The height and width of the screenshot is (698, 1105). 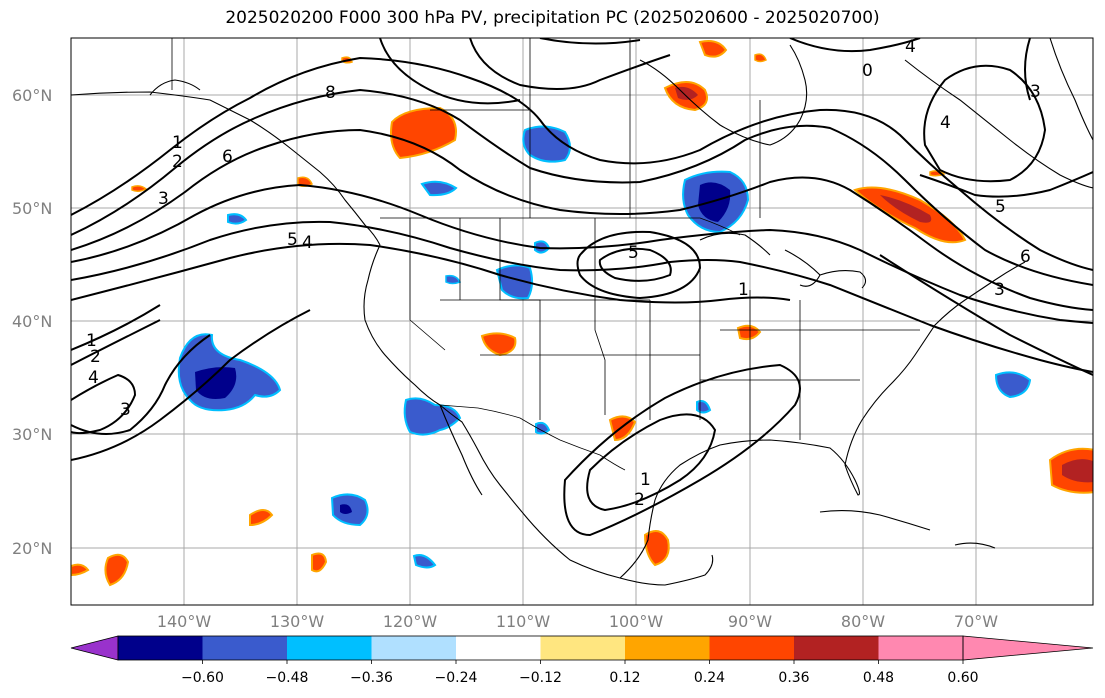 What do you see at coordinates (410, 621) in the screenshot?
I see `lon-label: 120°W` at bounding box center [410, 621].